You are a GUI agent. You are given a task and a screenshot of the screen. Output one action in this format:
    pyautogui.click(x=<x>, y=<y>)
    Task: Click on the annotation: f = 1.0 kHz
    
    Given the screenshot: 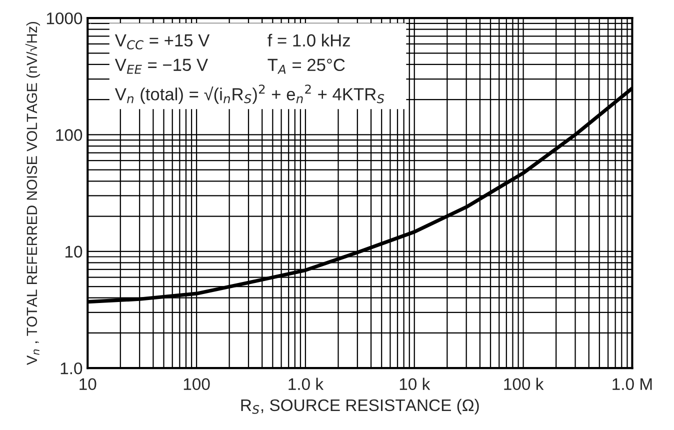 What is the action you would take?
    pyautogui.click(x=309, y=40)
    